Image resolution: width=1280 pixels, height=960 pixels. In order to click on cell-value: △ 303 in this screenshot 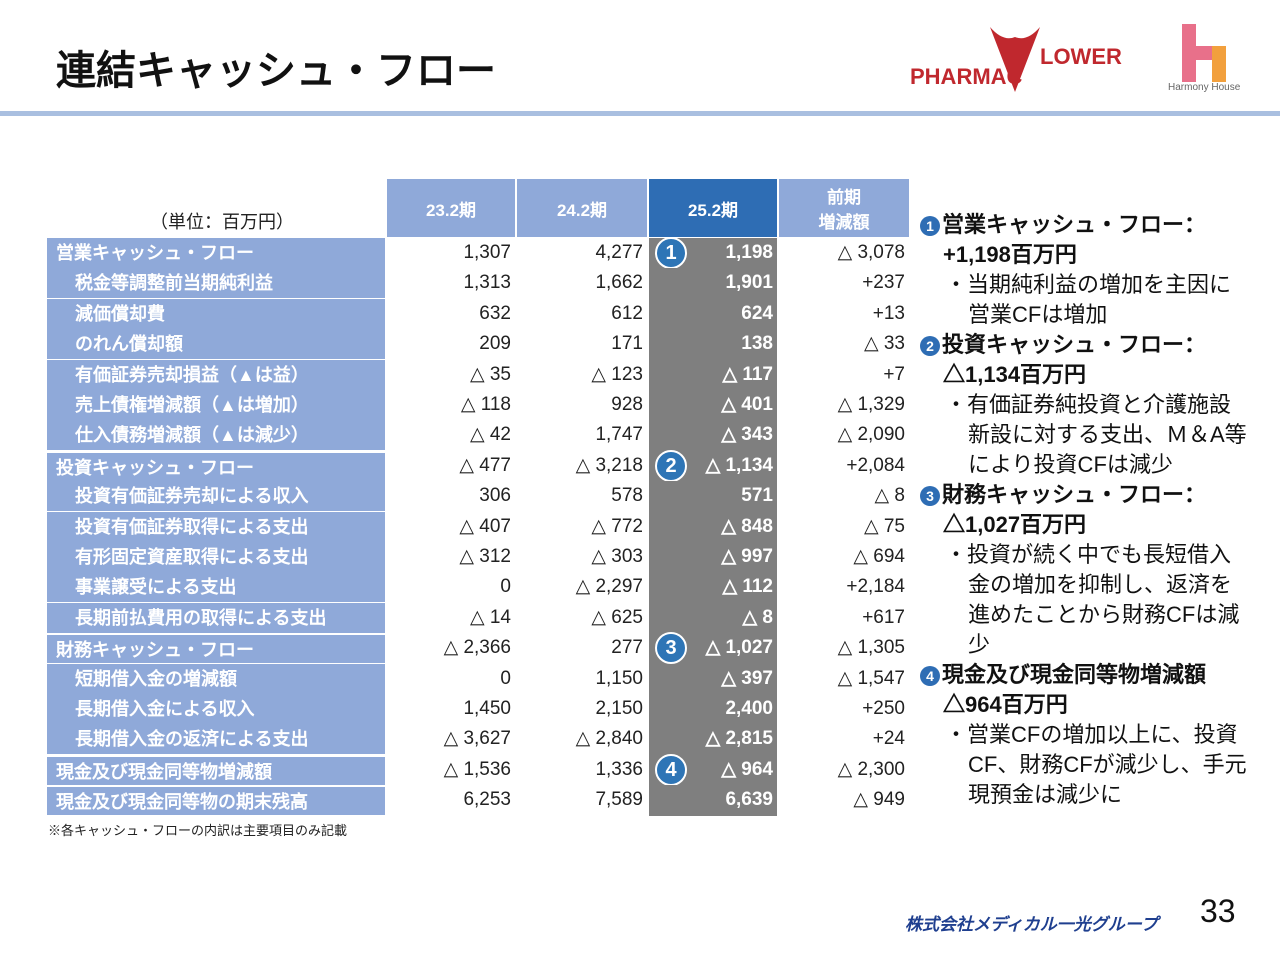, I will do `click(617, 556)`.